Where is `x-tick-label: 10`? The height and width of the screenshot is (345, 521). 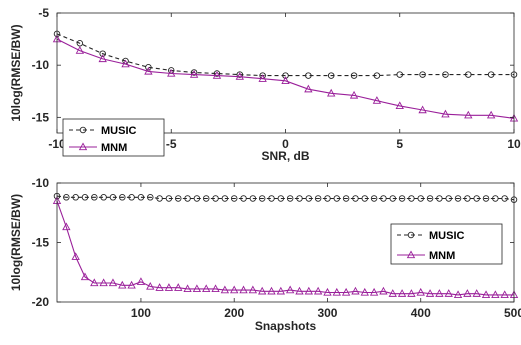
x-tick-label: 10 is located at coordinates (514, 144).